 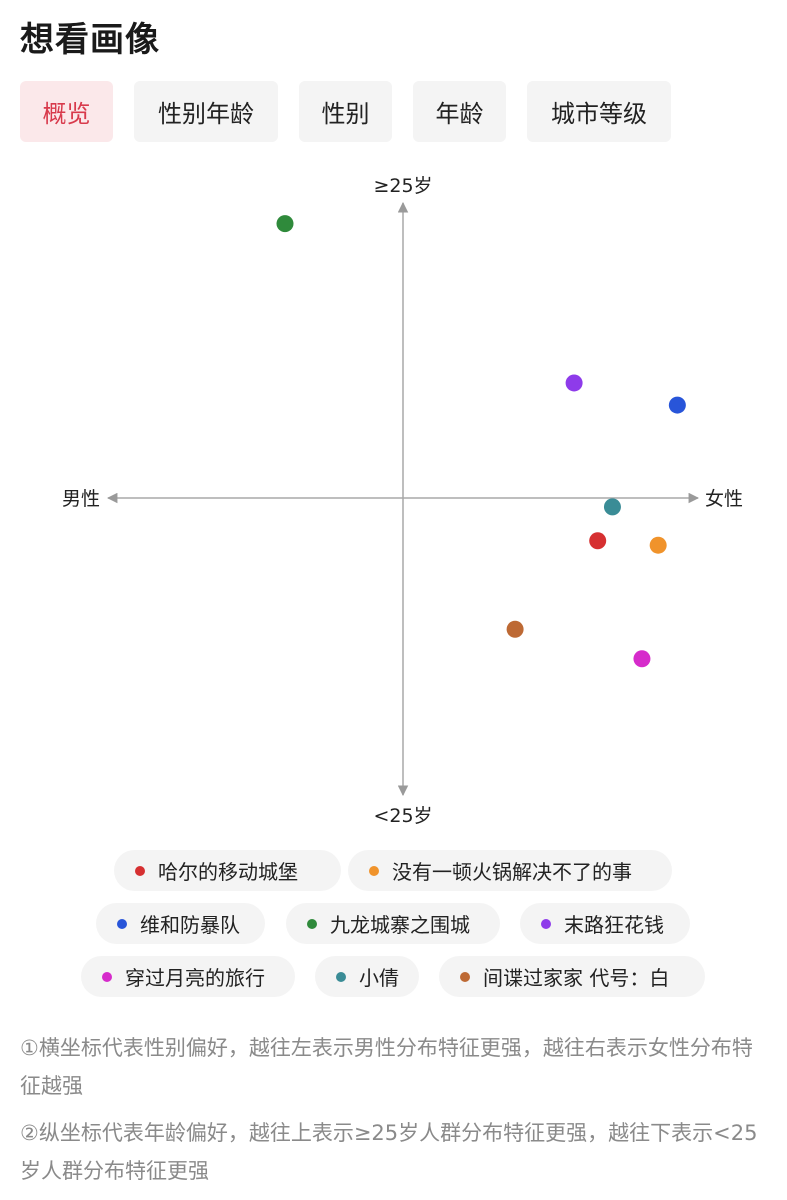 What do you see at coordinates (576, 978) in the screenshot?
I see `legend-label: 间谍过家家 代号：白` at bounding box center [576, 978].